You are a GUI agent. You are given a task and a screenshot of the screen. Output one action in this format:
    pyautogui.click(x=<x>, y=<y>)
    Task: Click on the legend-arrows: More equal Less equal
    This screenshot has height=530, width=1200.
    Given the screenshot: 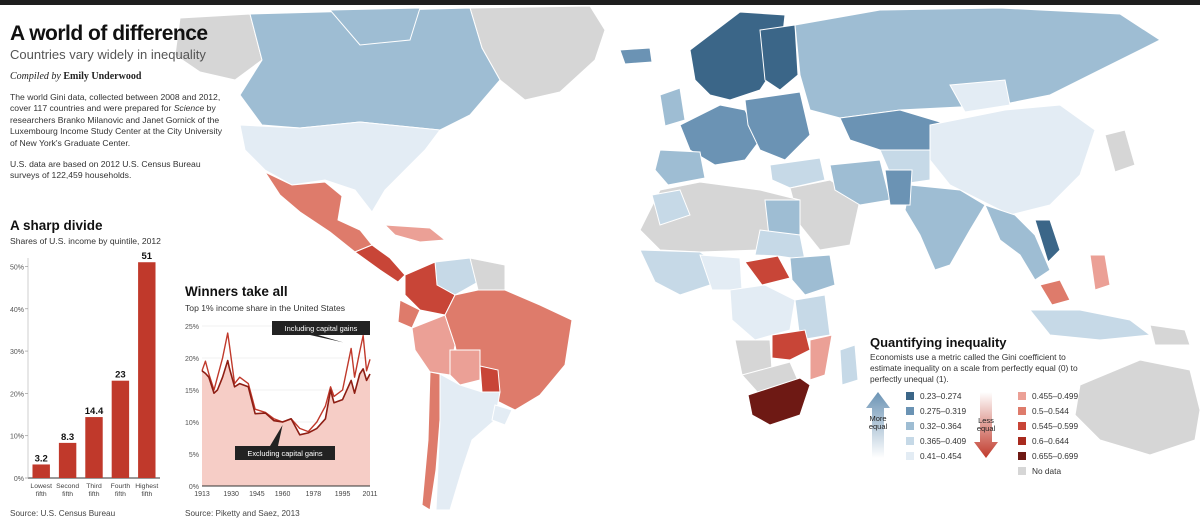 What is the action you would take?
    pyautogui.click(x=932, y=425)
    